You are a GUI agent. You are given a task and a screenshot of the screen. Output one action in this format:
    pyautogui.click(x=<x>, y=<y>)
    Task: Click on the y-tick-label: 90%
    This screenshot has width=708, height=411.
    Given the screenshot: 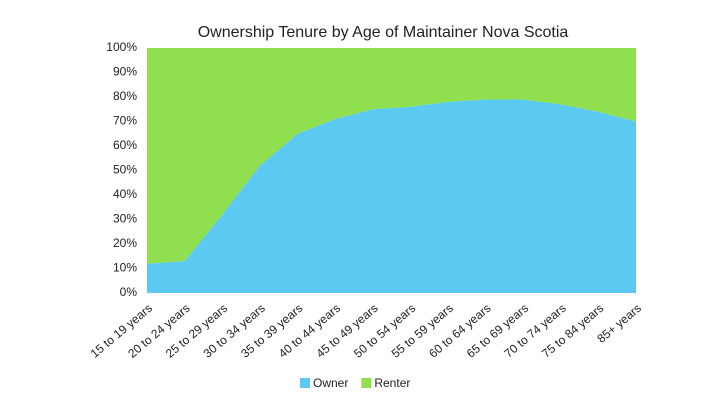 What is the action you would take?
    pyautogui.click(x=125, y=72)
    